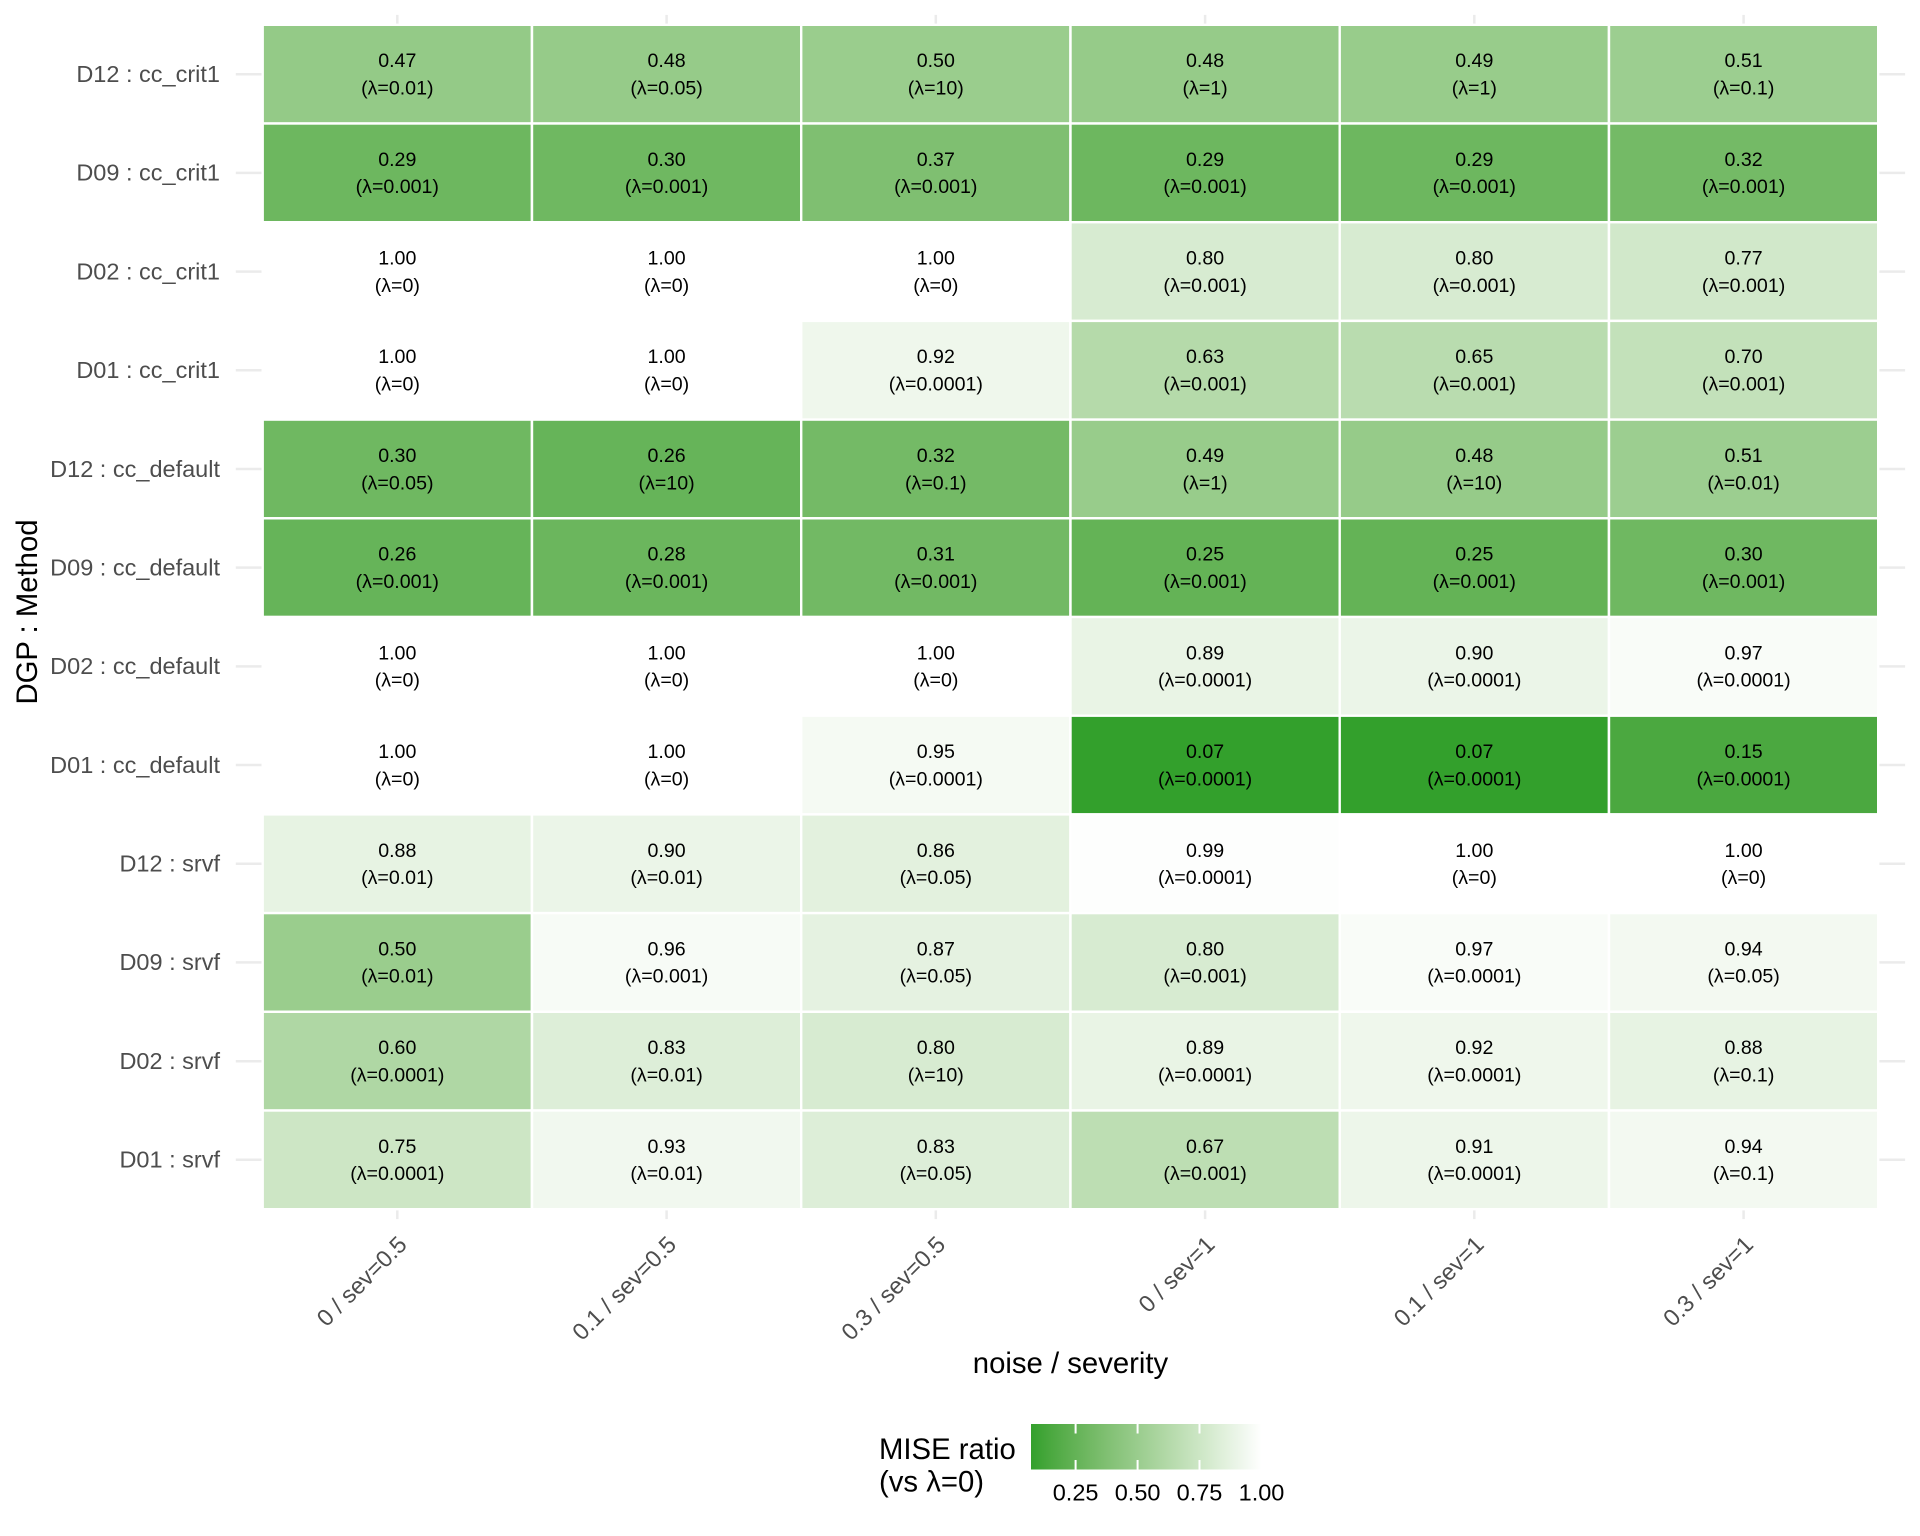  What do you see at coordinates (936, 483) in the screenshot?
I see `svg-text: (λ=0.1)` at bounding box center [936, 483].